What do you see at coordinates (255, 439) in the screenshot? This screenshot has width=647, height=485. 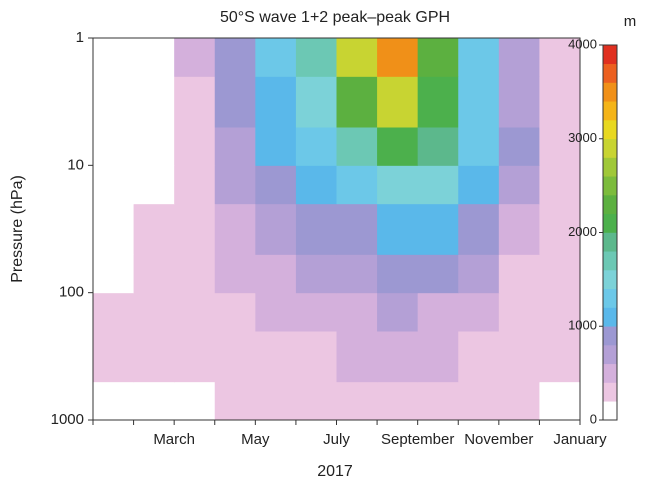 I see `x-tick-label: May` at bounding box center [255, 439].